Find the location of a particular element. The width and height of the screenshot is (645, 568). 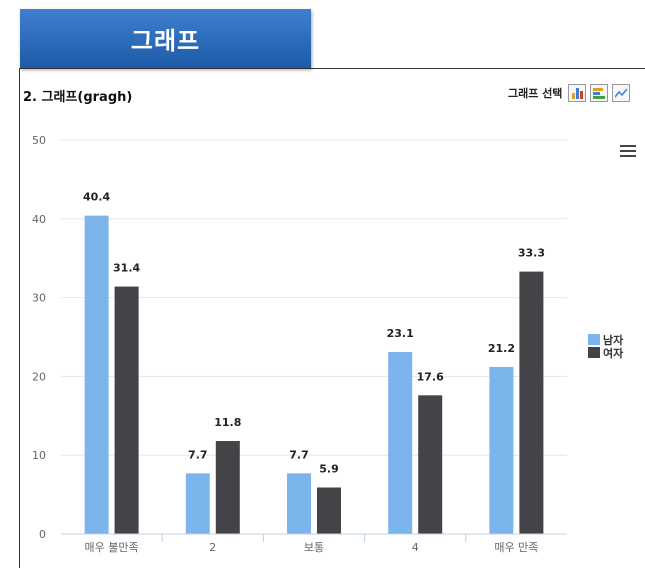

line-chart-icon is located at coordinates (621, 93).